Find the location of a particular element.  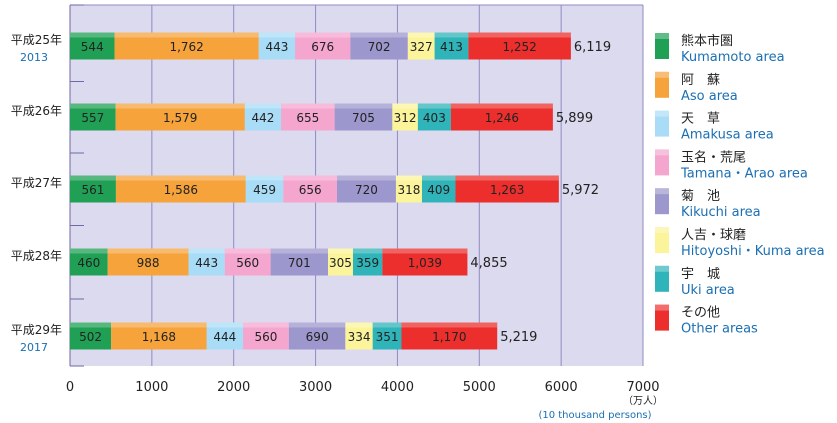

total-label: 5,899 is located at coordinates (574, 118).